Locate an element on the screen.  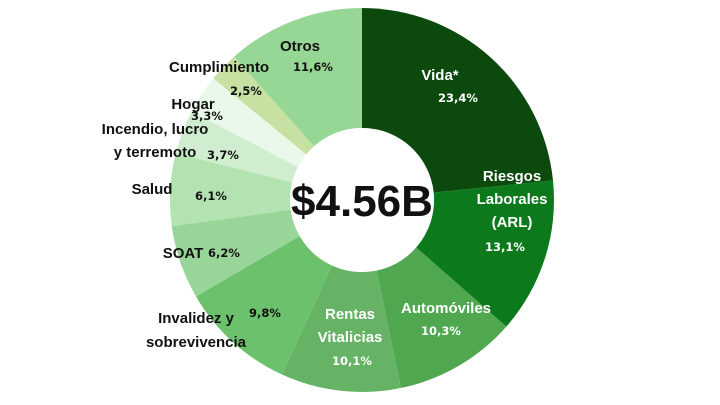
slice-percent-label: 10,1% is located at coordinates (352, 361).